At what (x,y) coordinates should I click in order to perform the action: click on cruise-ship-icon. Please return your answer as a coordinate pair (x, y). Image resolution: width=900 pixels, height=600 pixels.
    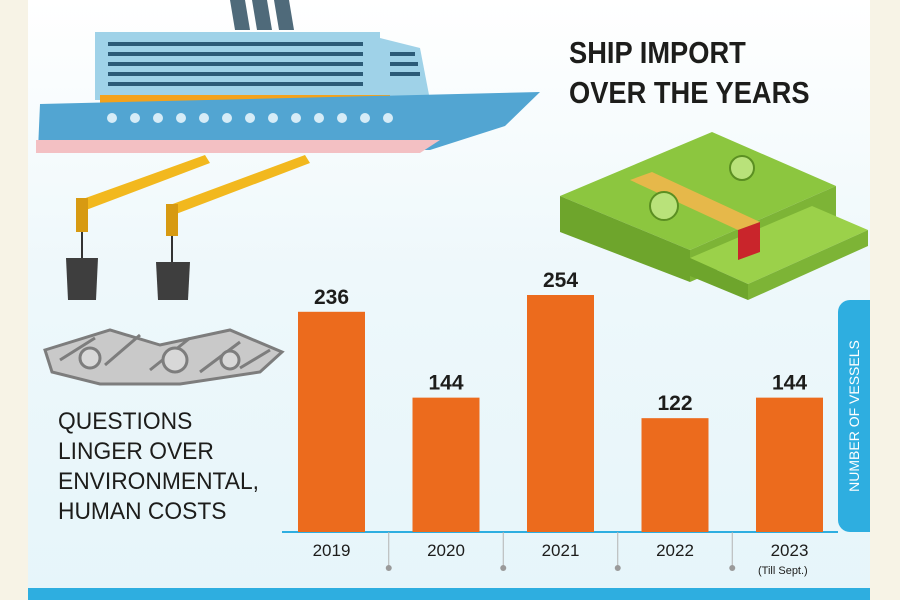
    Looking at the image, I should click on (288, 76).